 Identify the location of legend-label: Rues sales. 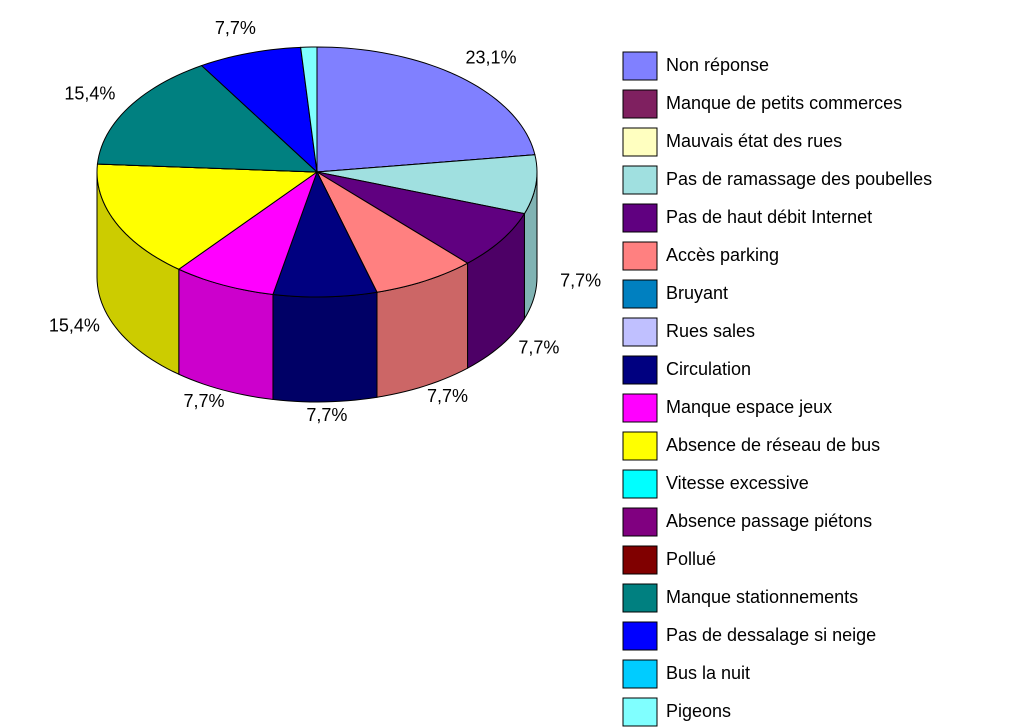
(710, 331).